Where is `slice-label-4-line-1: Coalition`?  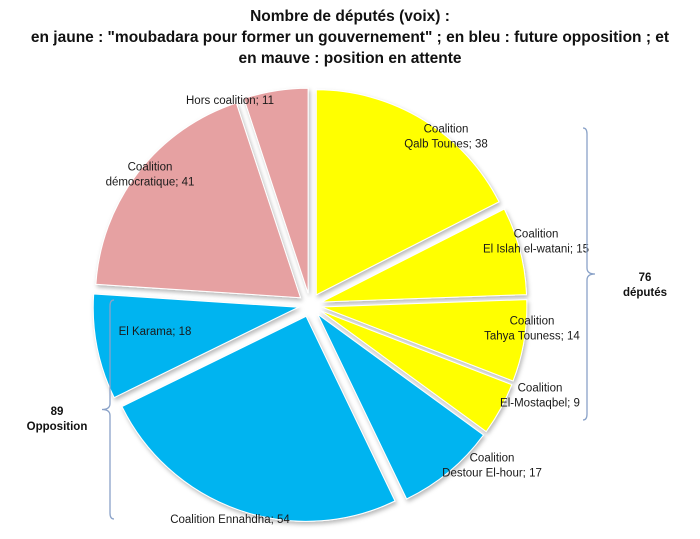
slice-label-4-line-1: Coalition is located at coordinates (540, 389).